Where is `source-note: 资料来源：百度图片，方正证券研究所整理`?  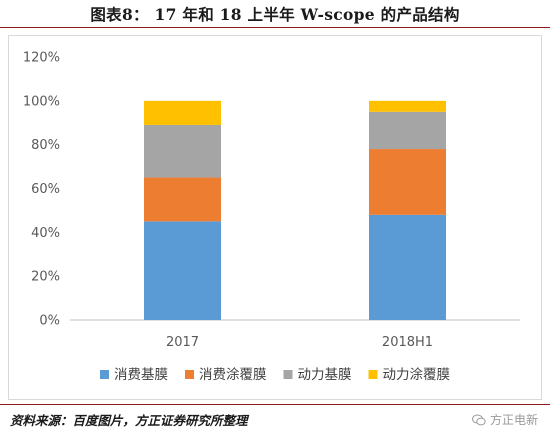
source-note: 资料来源：百度图片，方正证券研究所整理 is located at coordinates (129, 420).